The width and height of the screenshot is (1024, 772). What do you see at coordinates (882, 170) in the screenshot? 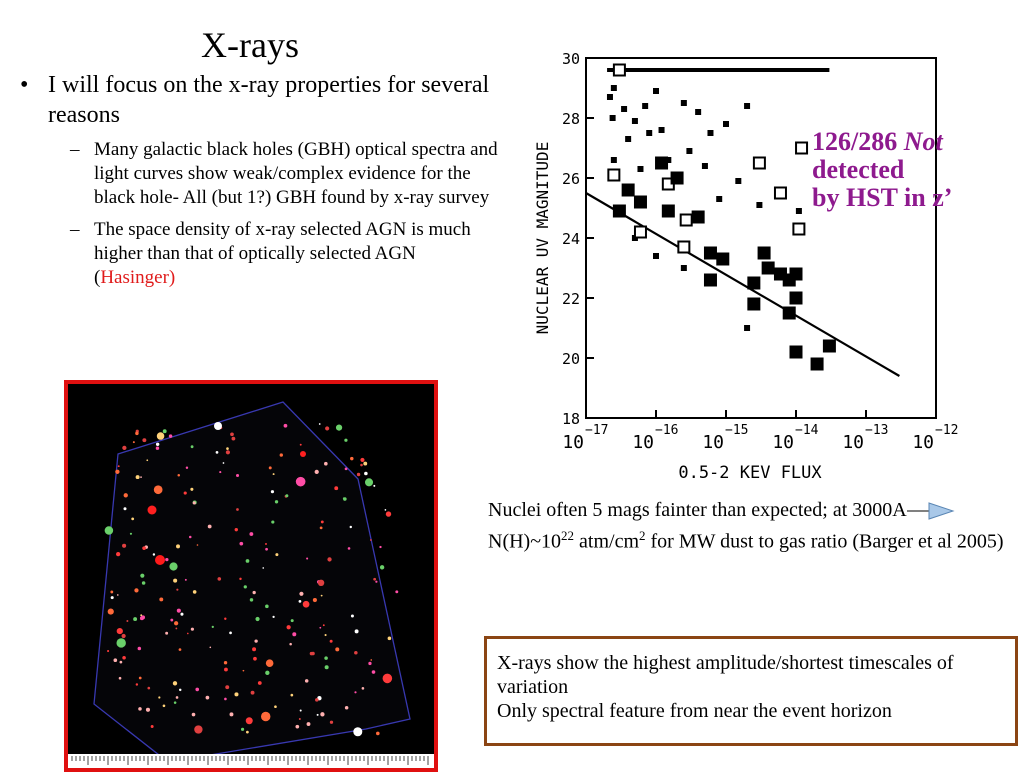
I see `hst-annotation: 126/286 Not detected by HST in z’` at bounding box center [882, 170].